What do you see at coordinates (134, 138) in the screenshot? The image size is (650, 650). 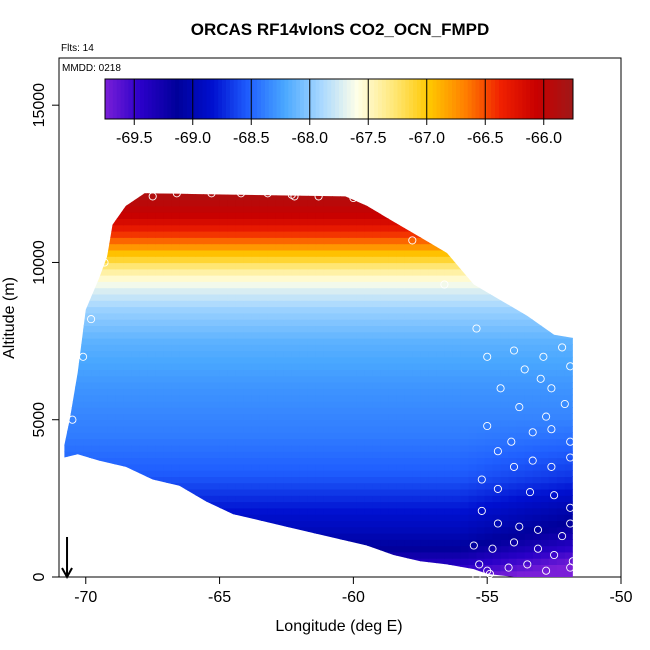 I see `colorbar-tick-label: -69.5` at bounding box center [134, 138].